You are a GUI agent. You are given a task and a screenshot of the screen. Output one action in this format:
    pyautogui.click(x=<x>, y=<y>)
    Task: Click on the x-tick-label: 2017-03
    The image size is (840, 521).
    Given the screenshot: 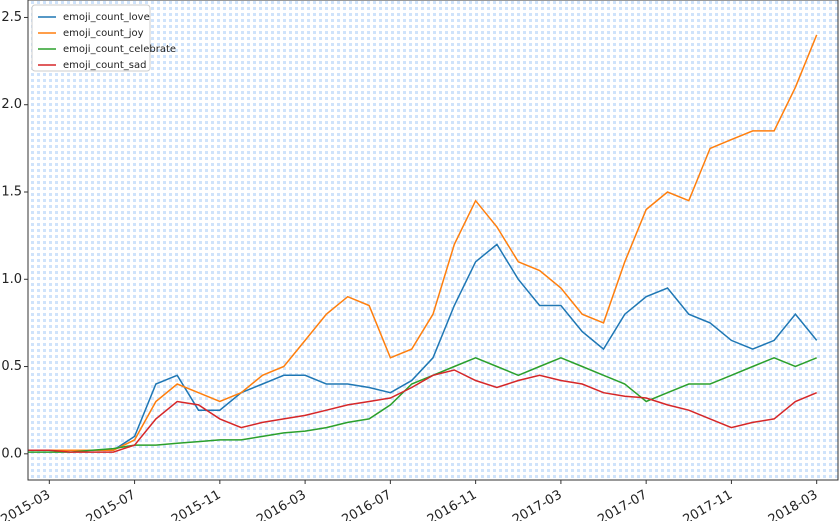 What is the action you would take?
    pyautogui.click(x=537, y=504)
    